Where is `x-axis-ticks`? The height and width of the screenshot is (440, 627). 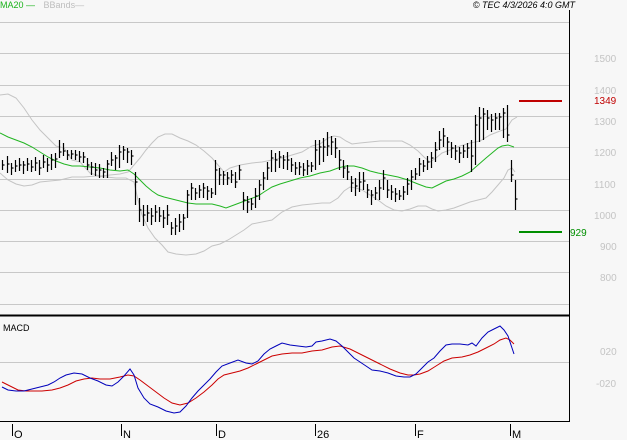
x-axis-ticks is located at coordinates (261, 430).